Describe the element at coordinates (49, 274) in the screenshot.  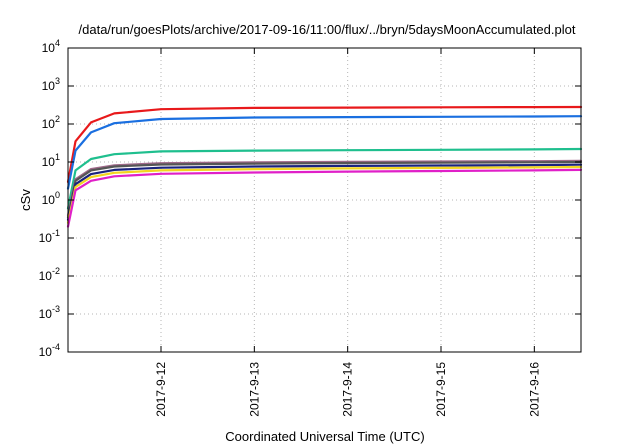
I see `y-tick-label: 10⁻²` at that location.